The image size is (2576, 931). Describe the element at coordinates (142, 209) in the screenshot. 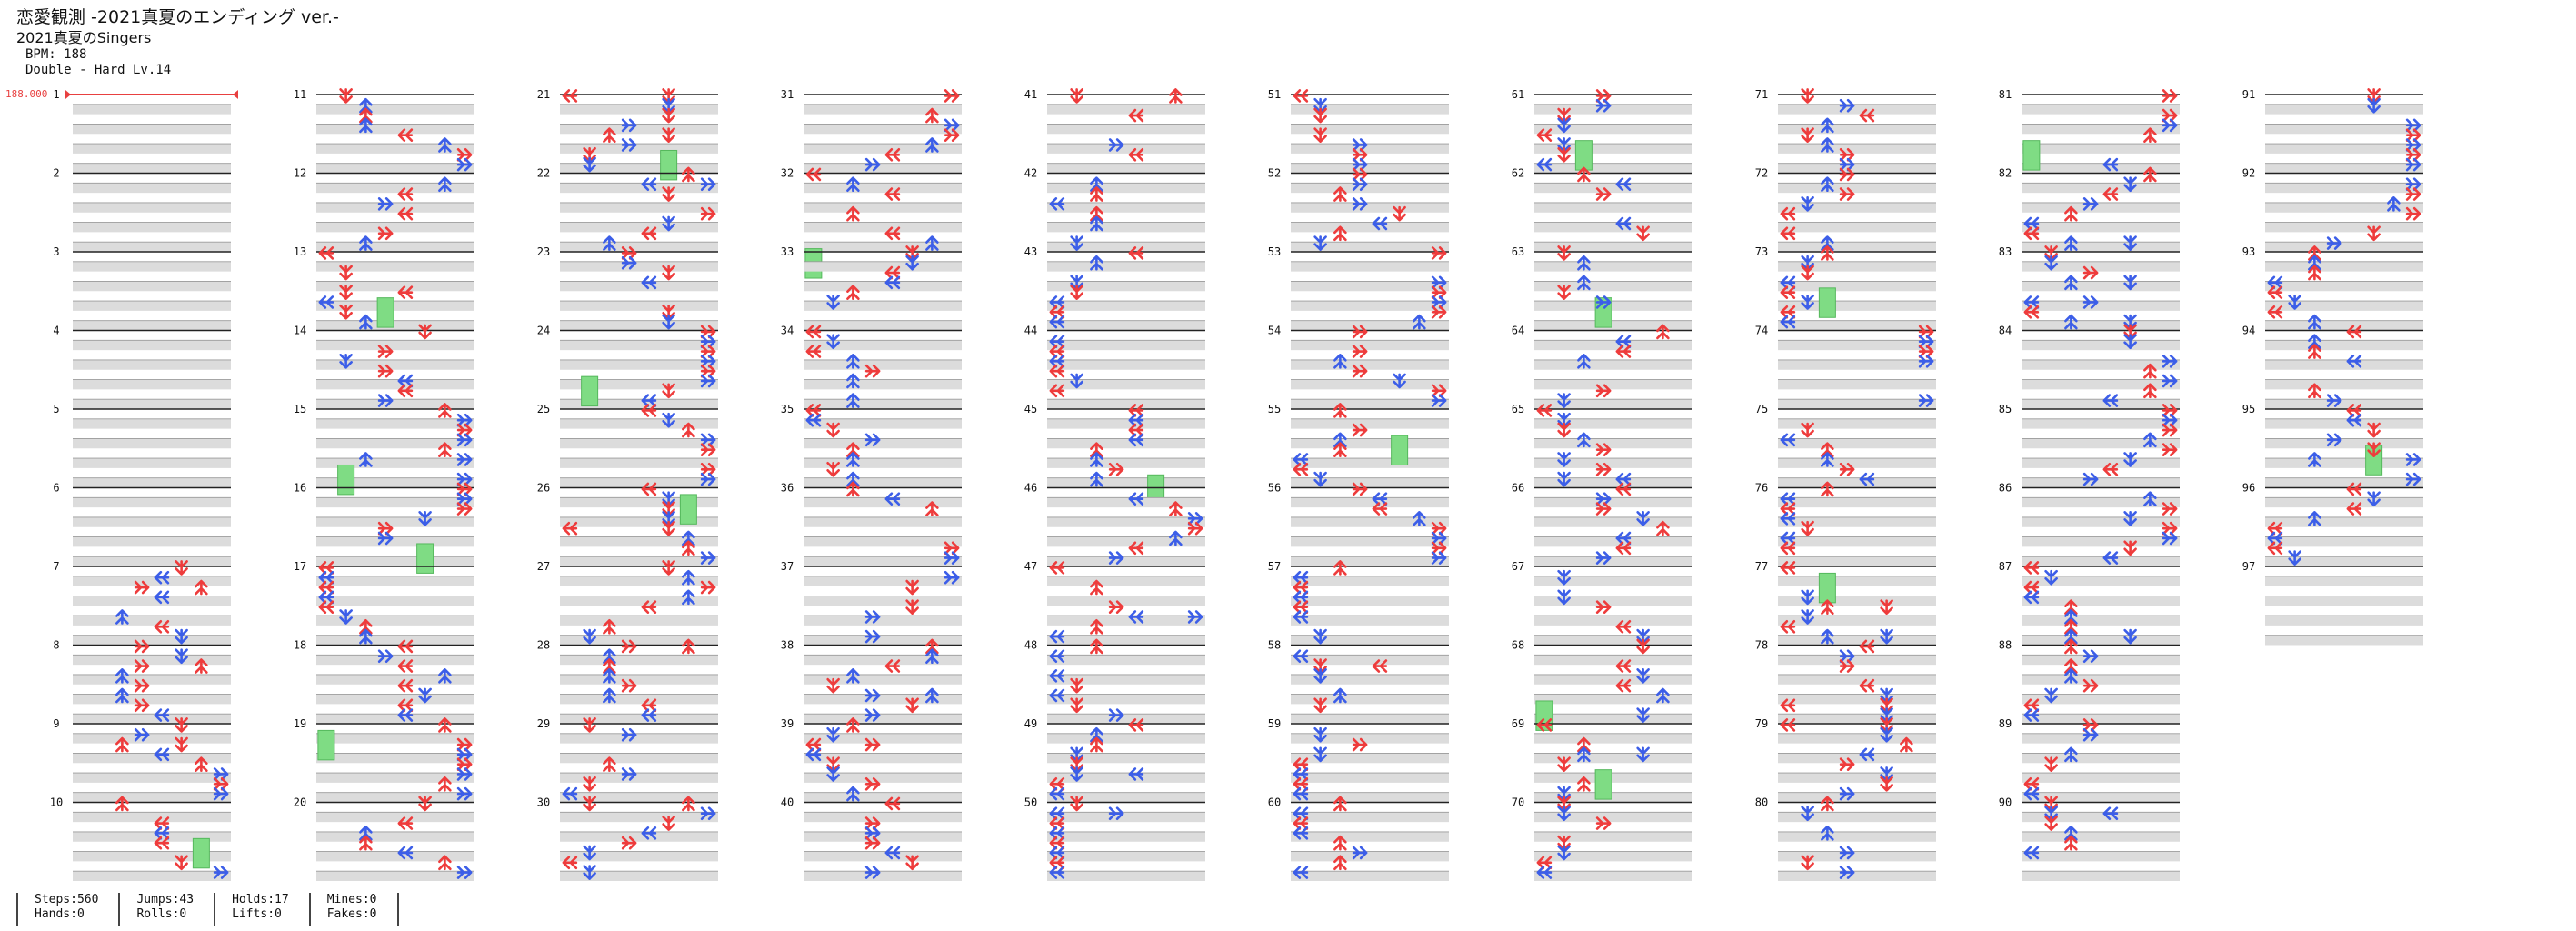

I see `measure-block: 2` at that location.